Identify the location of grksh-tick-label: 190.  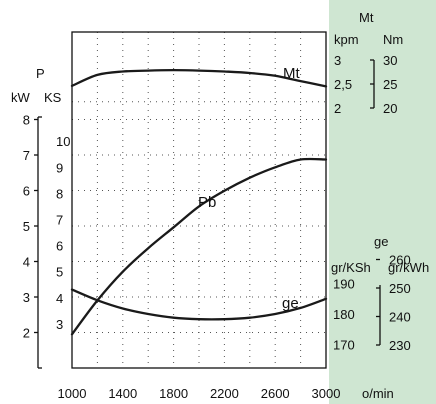
(344, 284).